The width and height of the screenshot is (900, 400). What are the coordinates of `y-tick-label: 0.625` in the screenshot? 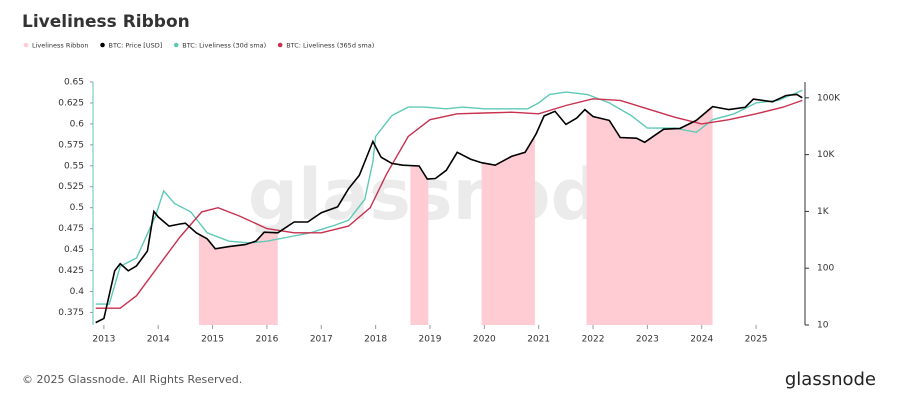 It's located at (71, 103).